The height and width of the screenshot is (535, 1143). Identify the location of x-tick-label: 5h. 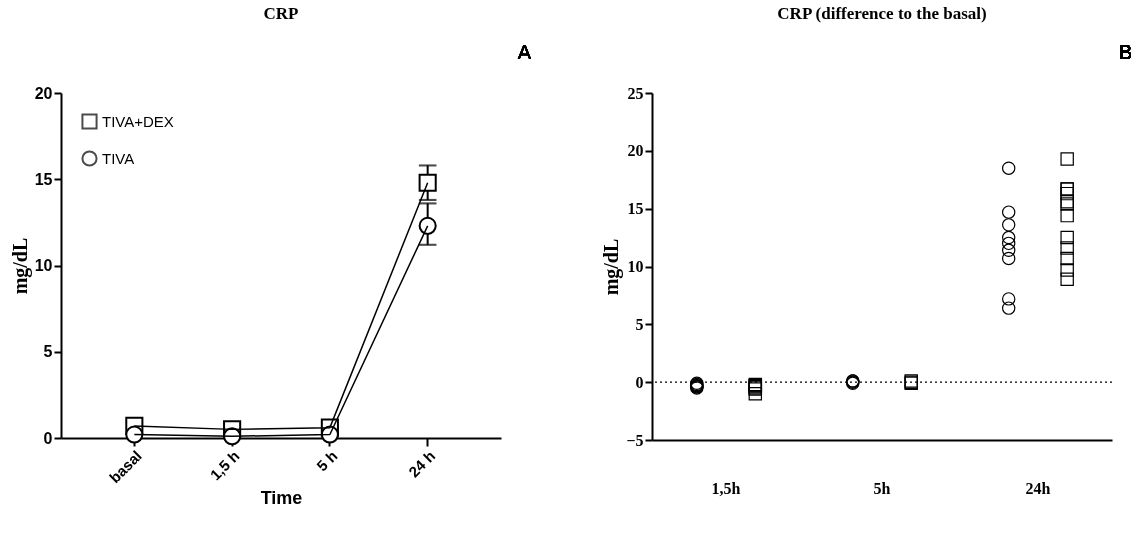
(882, 488).